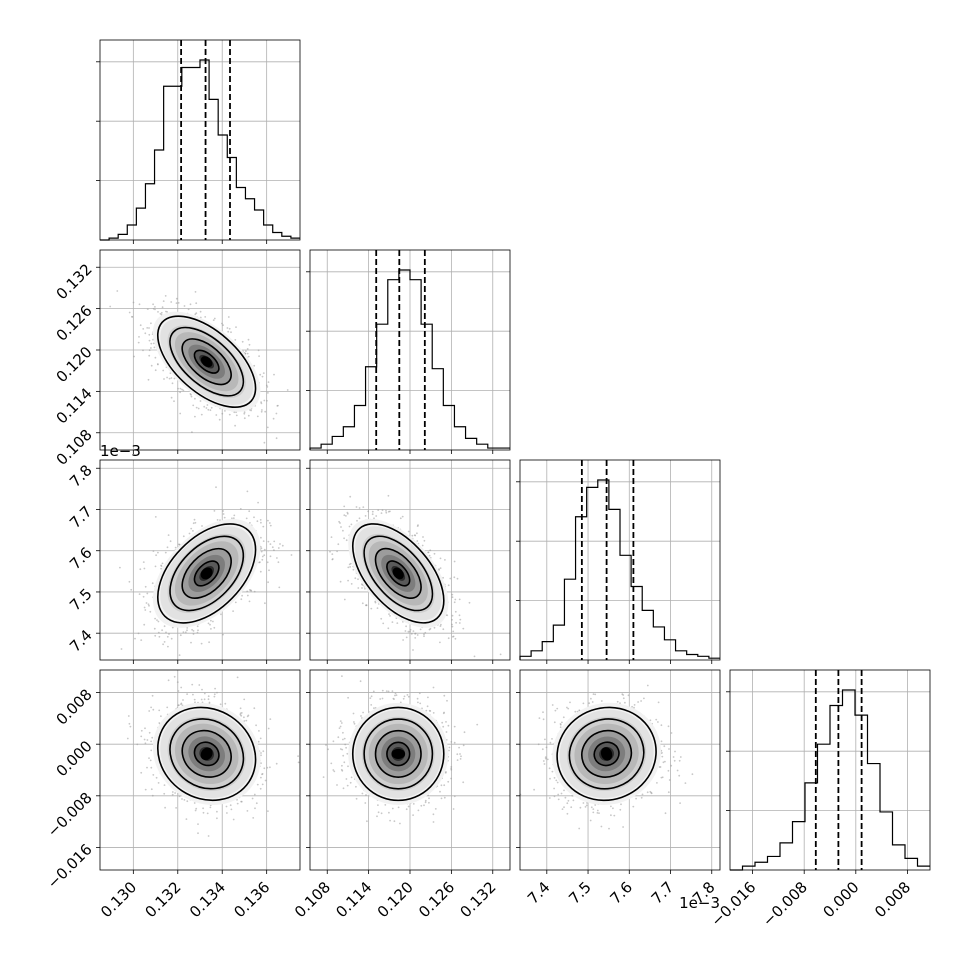 The image size is (970, 970). Describe the element at coordinates (118, 899) in the screenshot. I see `x-tick-label: 0.130` at that location.